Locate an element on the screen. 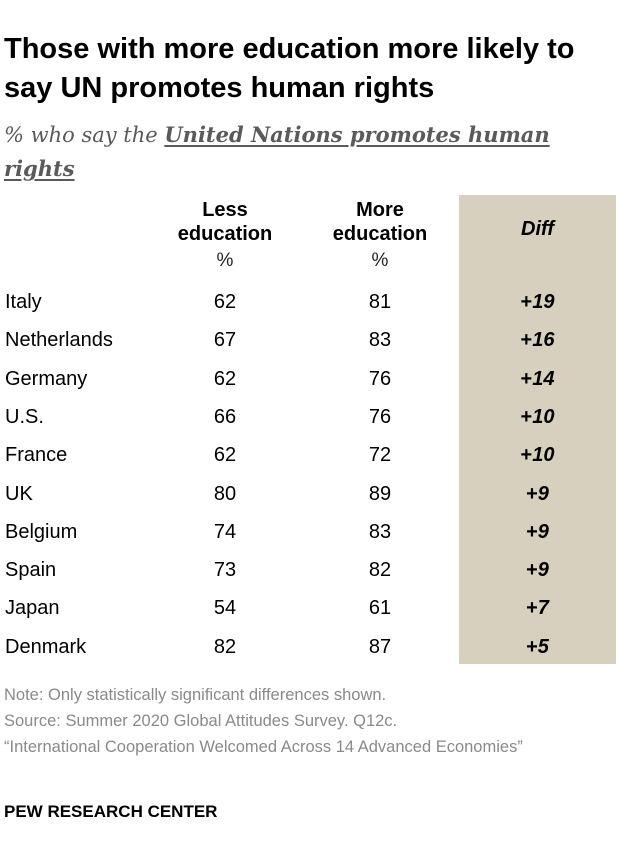 The width and height of the screenshot is (620, 860). row-country: U.S. is located at coordinates (24, 416).